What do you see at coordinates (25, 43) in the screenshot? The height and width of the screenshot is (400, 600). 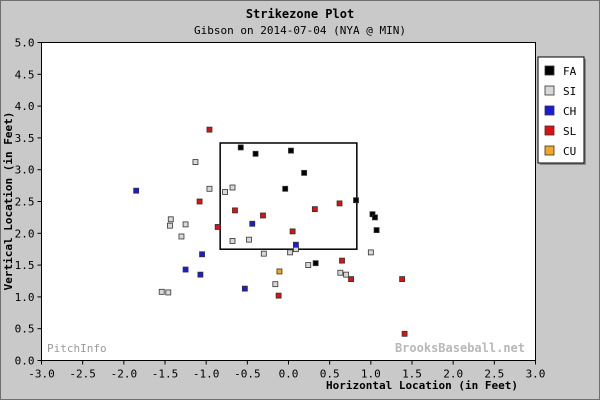 I see `y-tick-label: 5.0` at bounding box center [25, 43].